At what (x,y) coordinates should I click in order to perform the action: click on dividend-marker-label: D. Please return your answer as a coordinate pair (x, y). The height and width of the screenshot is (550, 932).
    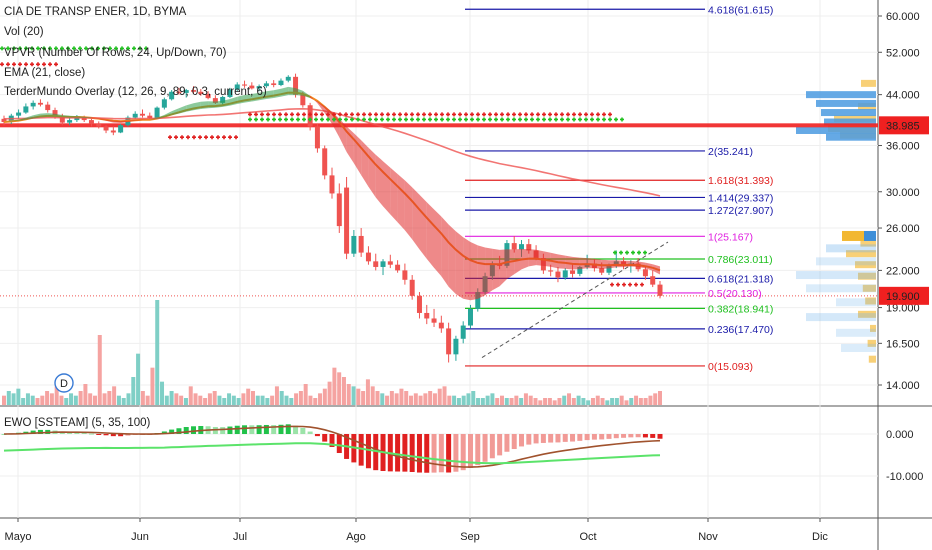
    Looking at the image, I should click on (64, 384).